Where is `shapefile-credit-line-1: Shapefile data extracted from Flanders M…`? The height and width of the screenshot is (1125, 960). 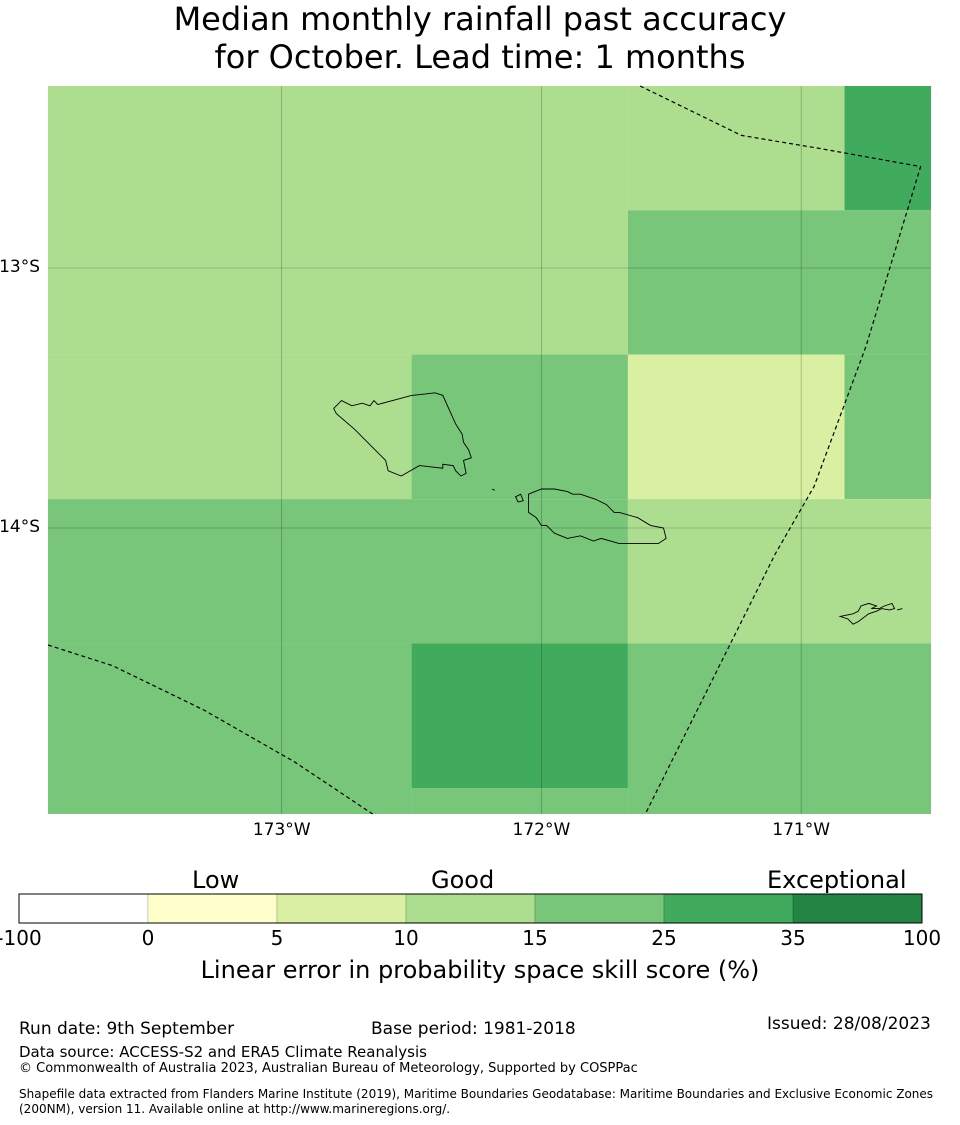 shapefile-credit-line-1: Shapefile data extracted from Flanders M… is located at coordinates (476, 1094).